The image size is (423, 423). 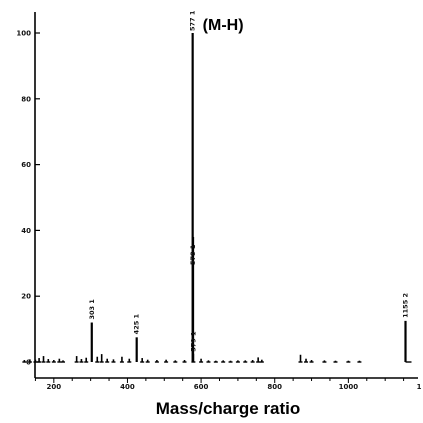 I want to click on y-tick-label: 80, so click(x=26, y=99).